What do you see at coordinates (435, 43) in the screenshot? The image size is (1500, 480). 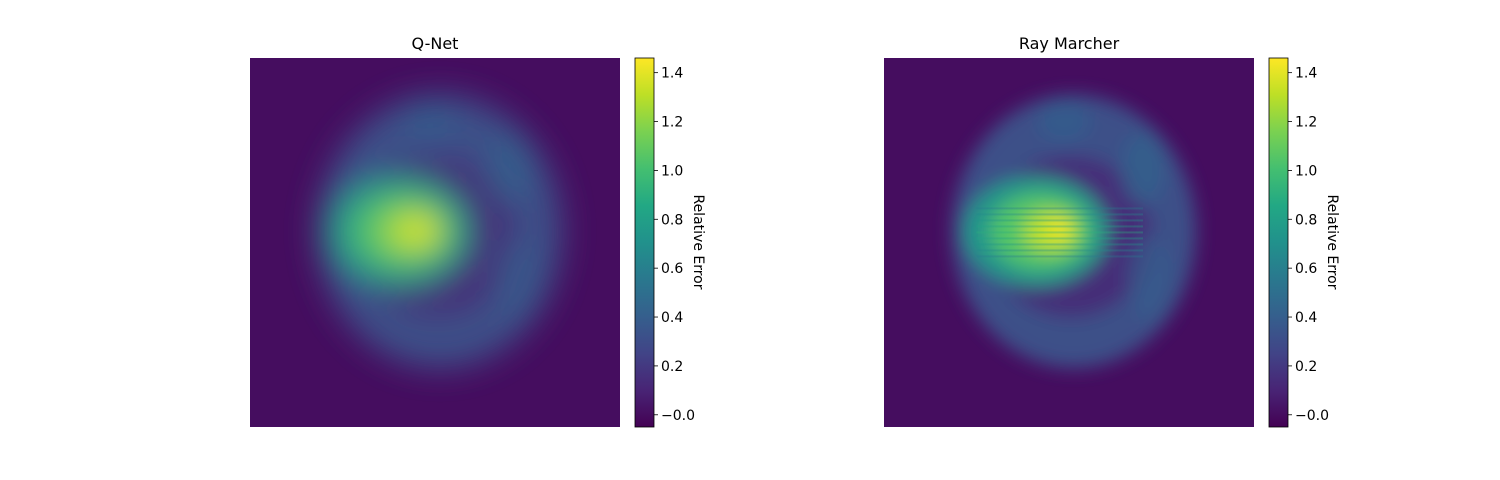 I see `panel-title: Q-Net` at bounding box center [435, 43].